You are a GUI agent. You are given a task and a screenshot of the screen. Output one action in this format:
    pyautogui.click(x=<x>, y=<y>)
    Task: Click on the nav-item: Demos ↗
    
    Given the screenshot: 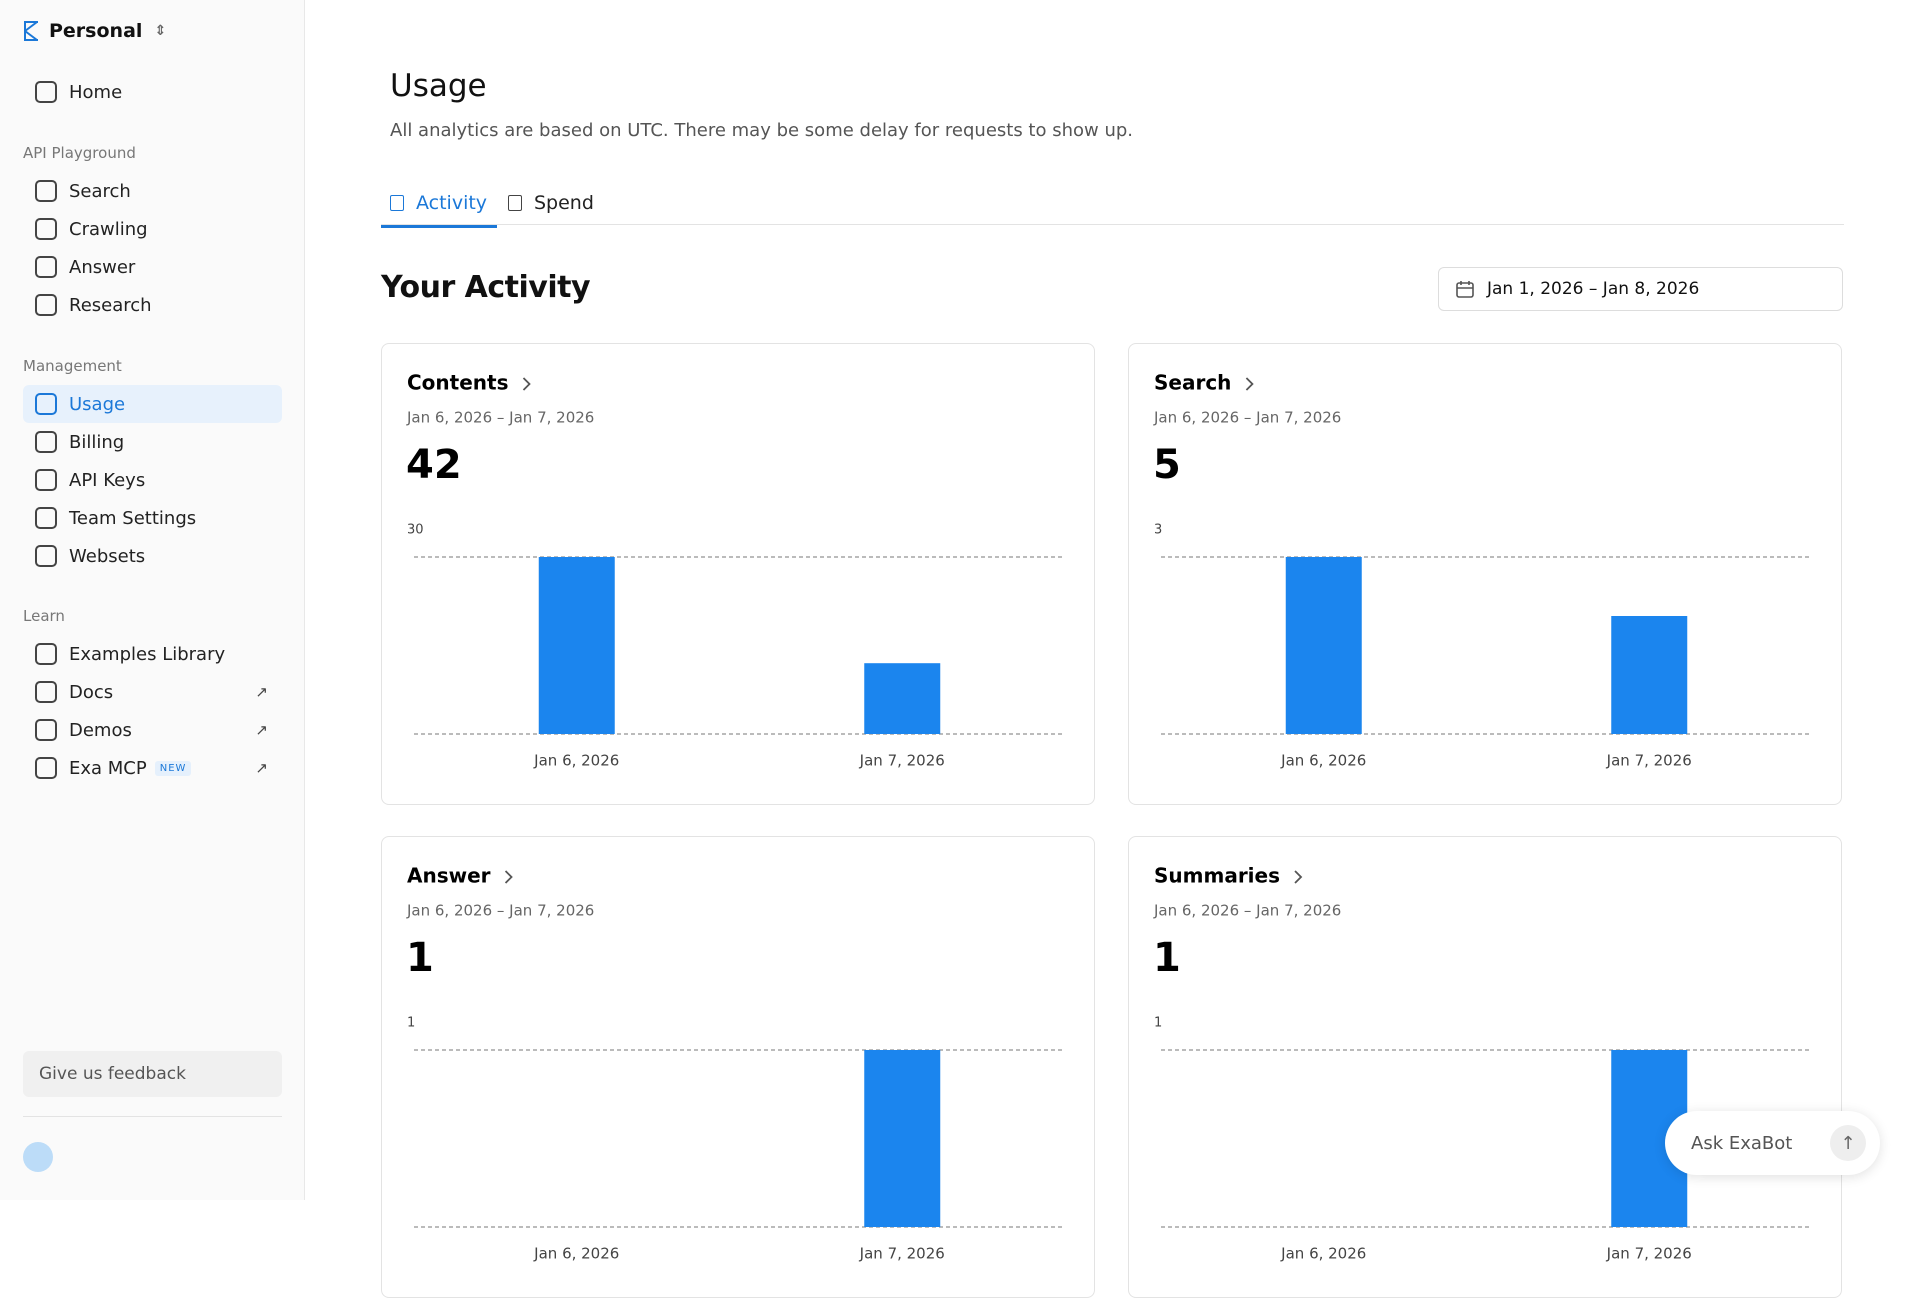 What is the action you would take?
    pyautogui.click(x=152, y=730)
    